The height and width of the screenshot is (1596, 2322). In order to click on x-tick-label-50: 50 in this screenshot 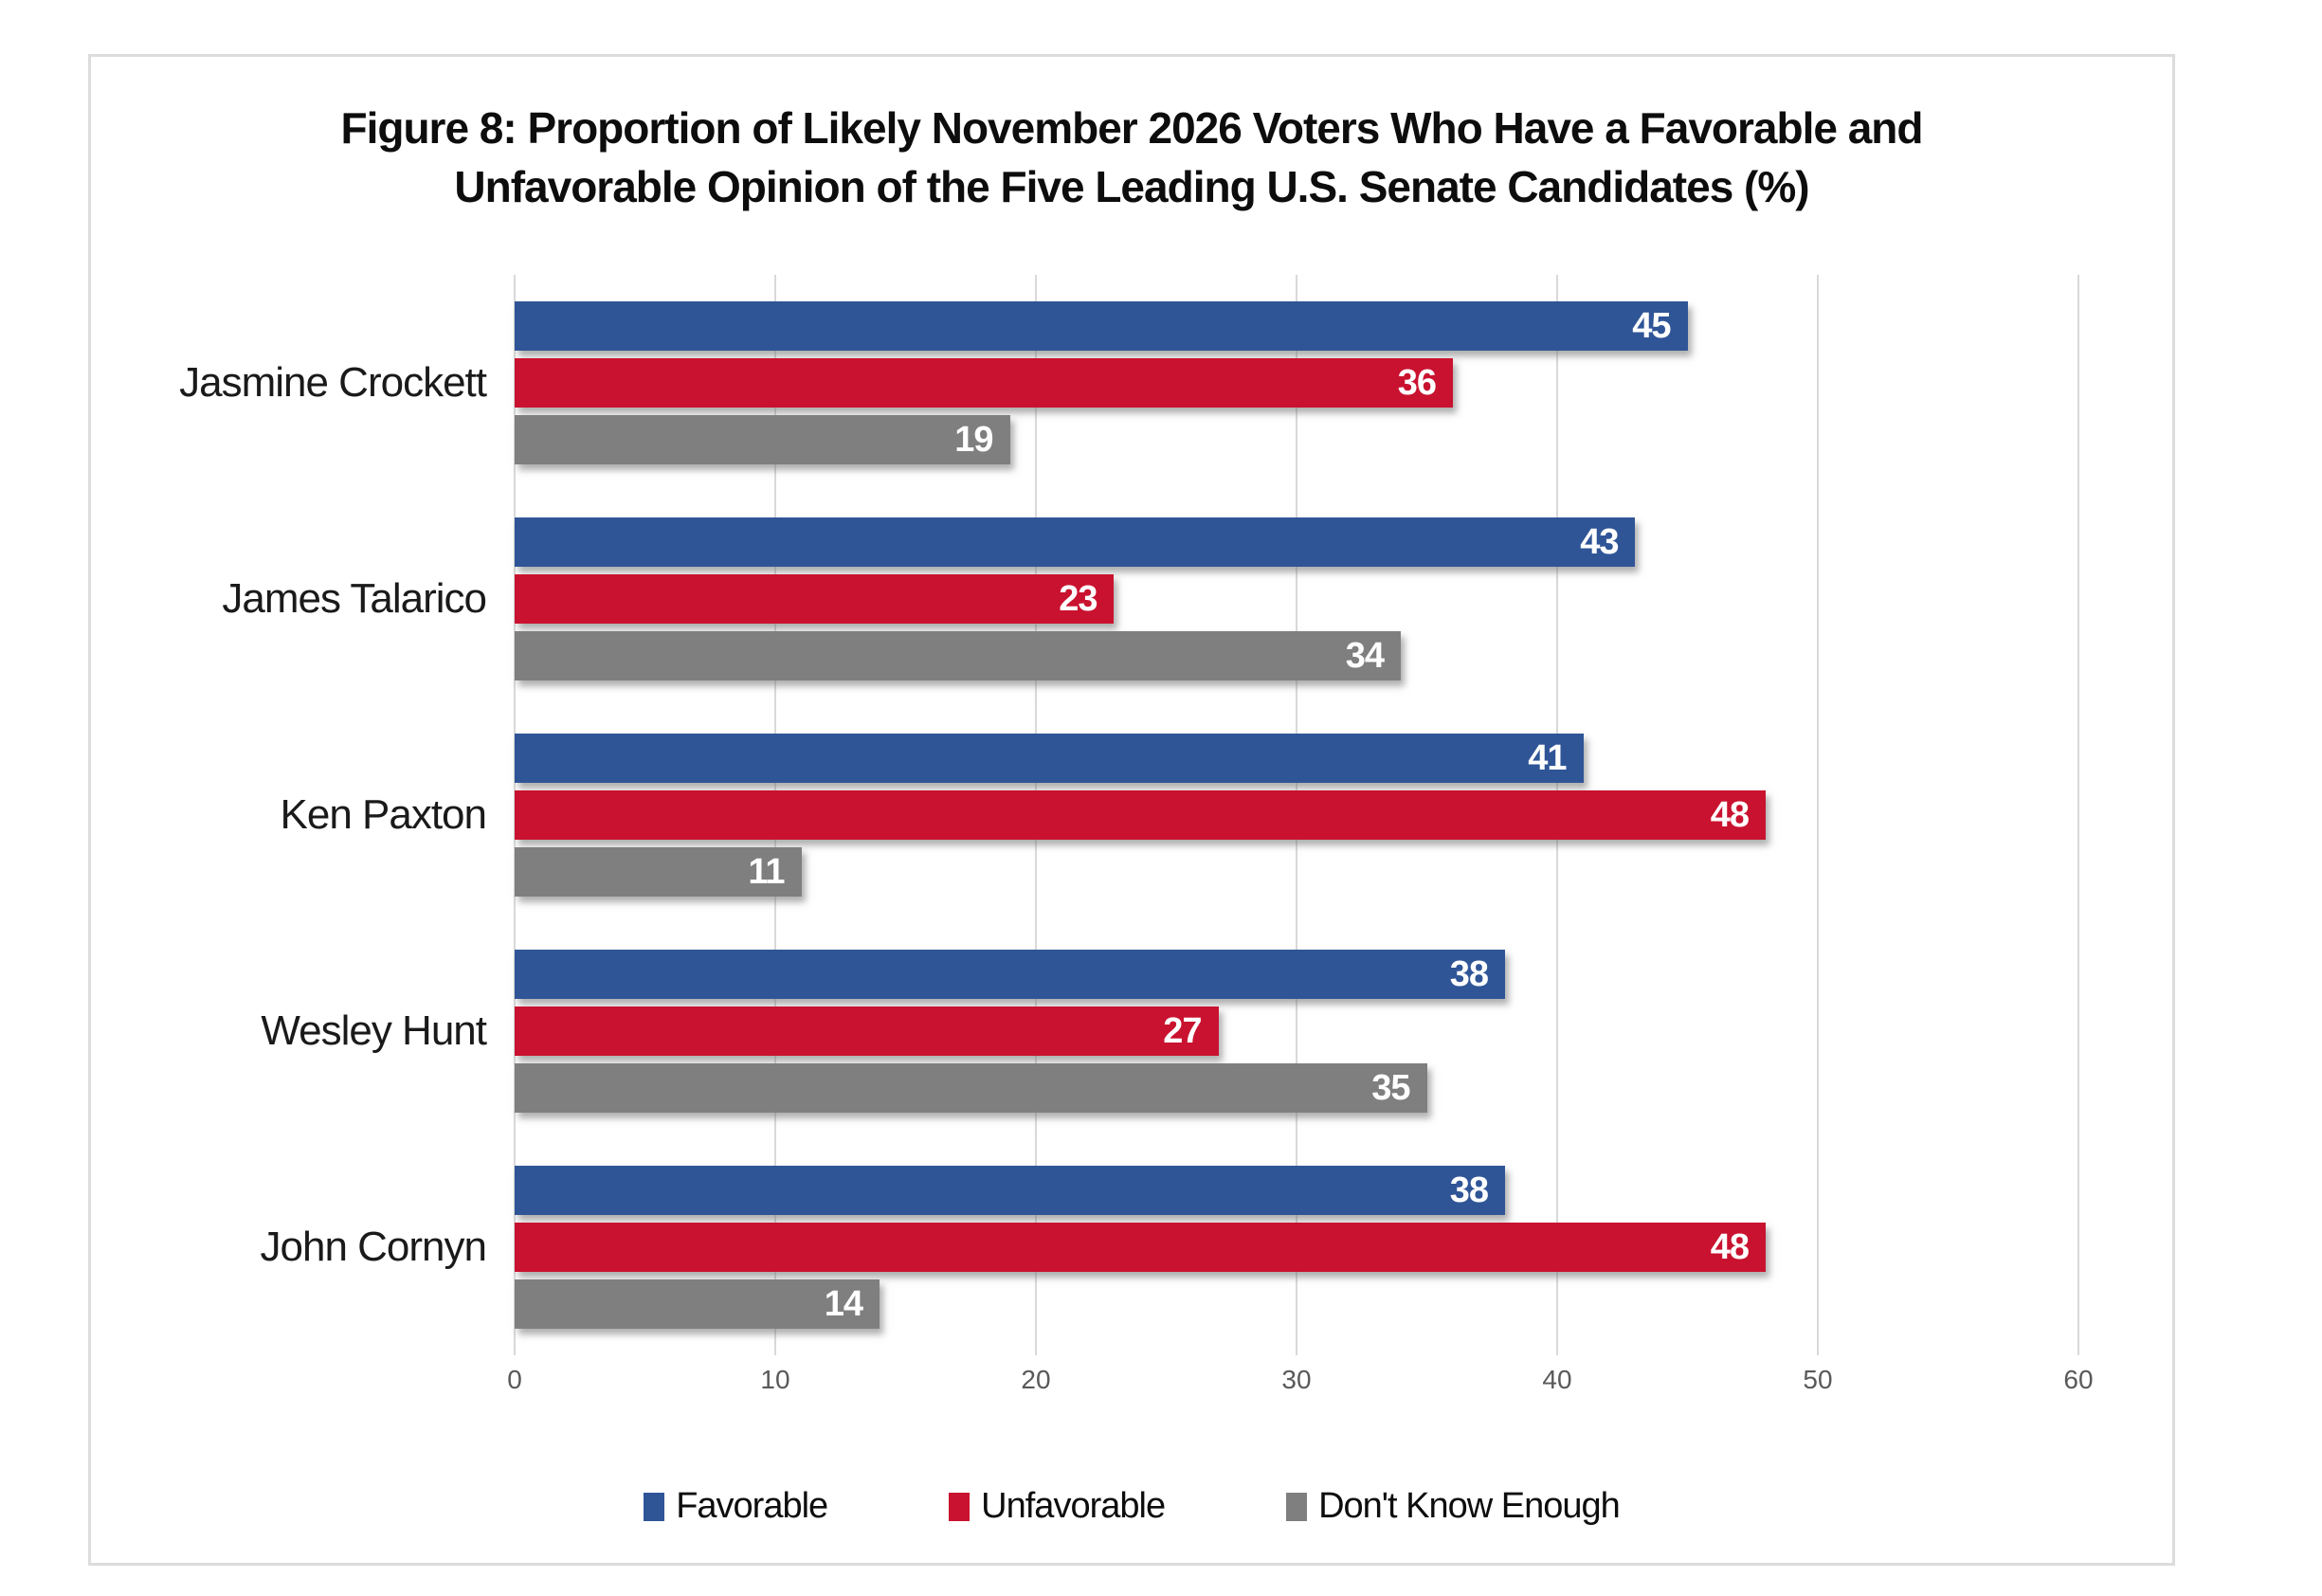, I will do `click(1818, 1380)`.